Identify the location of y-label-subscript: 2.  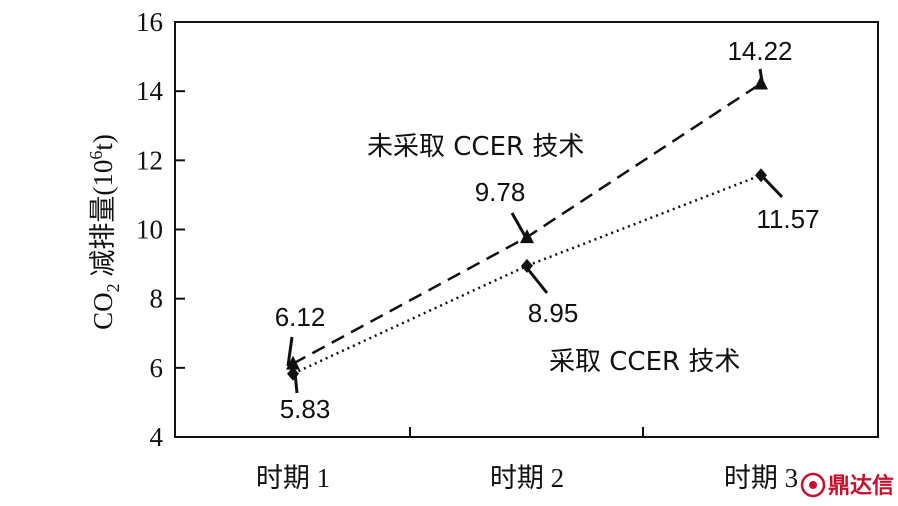
(113, 287).